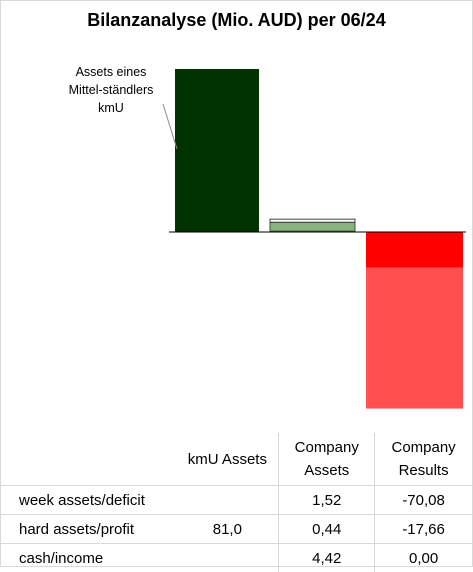  What do you see at coordinates (227, 459) in the screenshot?
I see `header-kmu-assets: kmU Assets` at bounding box center [227, 459].